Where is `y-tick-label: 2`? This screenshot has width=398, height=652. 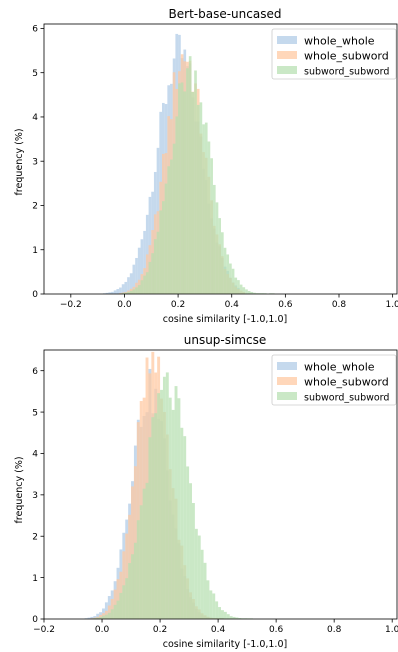 y-tick-label: 2 is located at coordinates (35, 537).